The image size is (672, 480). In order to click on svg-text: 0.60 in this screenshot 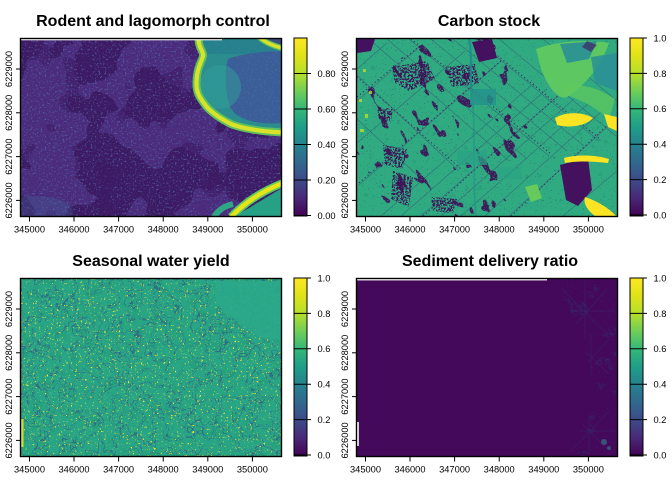, I will do `click(327, 109)`.